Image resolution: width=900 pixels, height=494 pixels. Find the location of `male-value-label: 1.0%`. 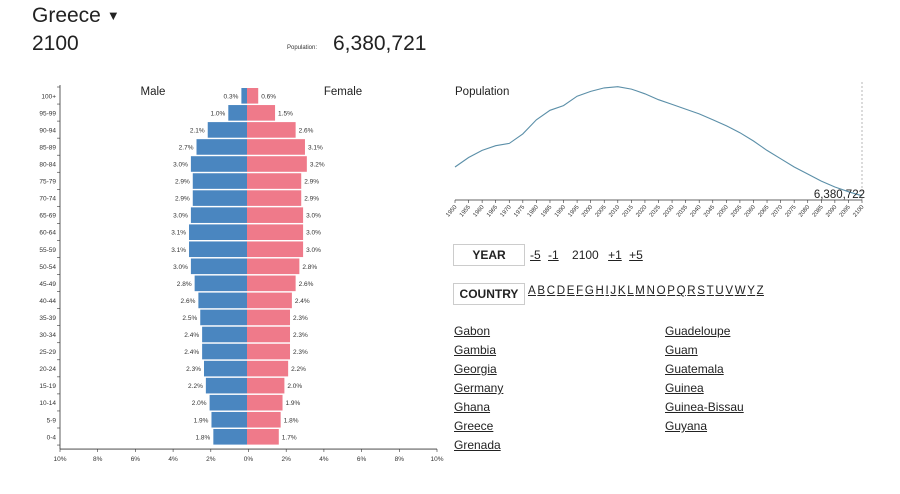

male-value-label: 1.0% is located at coordinates (217, 113).